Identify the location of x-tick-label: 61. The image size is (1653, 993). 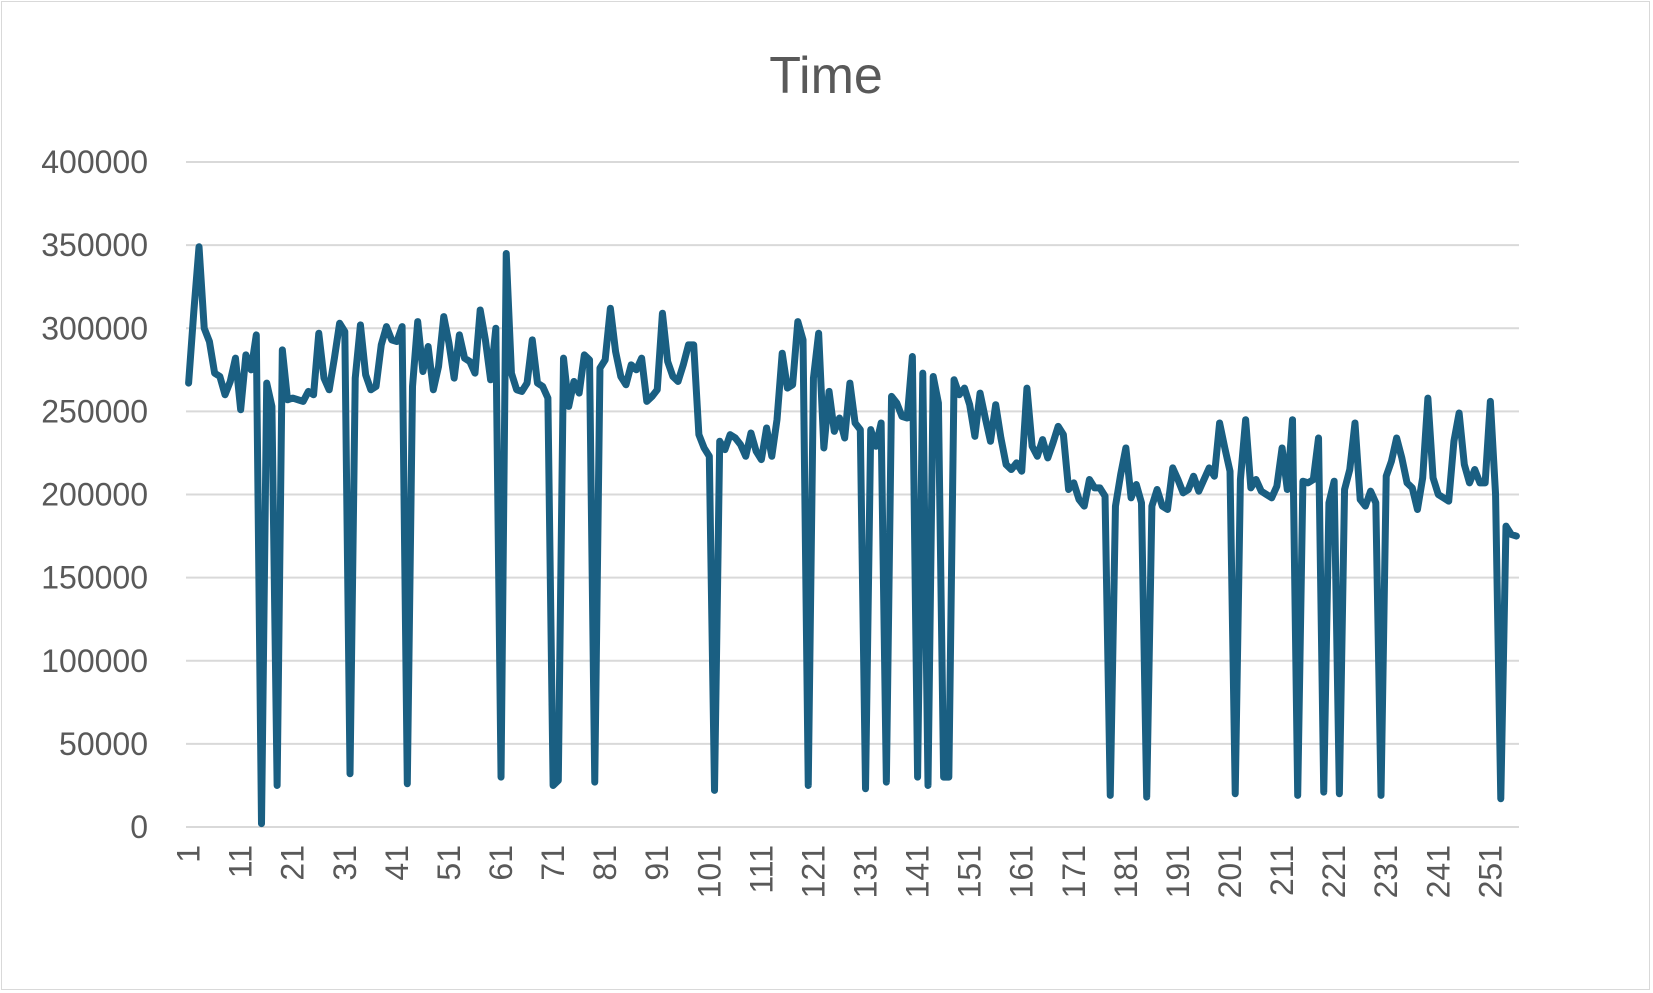
(501, 863).